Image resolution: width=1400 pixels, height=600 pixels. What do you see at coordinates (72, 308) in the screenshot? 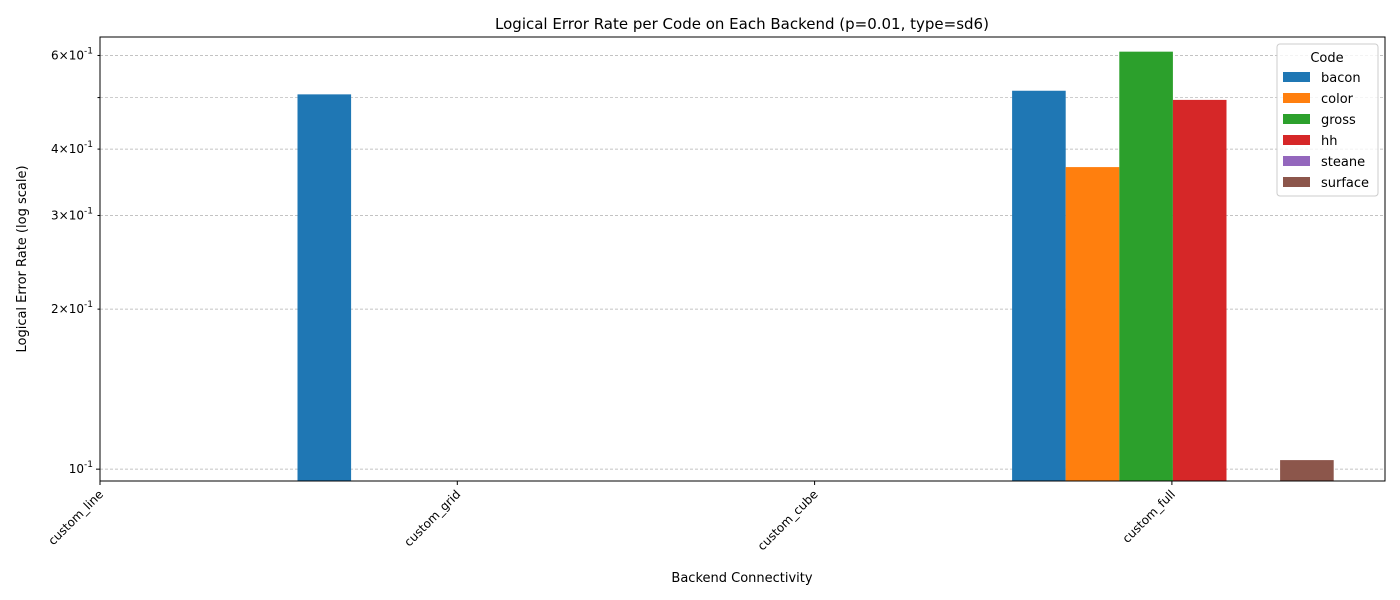
I see `y-tick-label: 2×10⁻¹` at bounding box center [72, 308].